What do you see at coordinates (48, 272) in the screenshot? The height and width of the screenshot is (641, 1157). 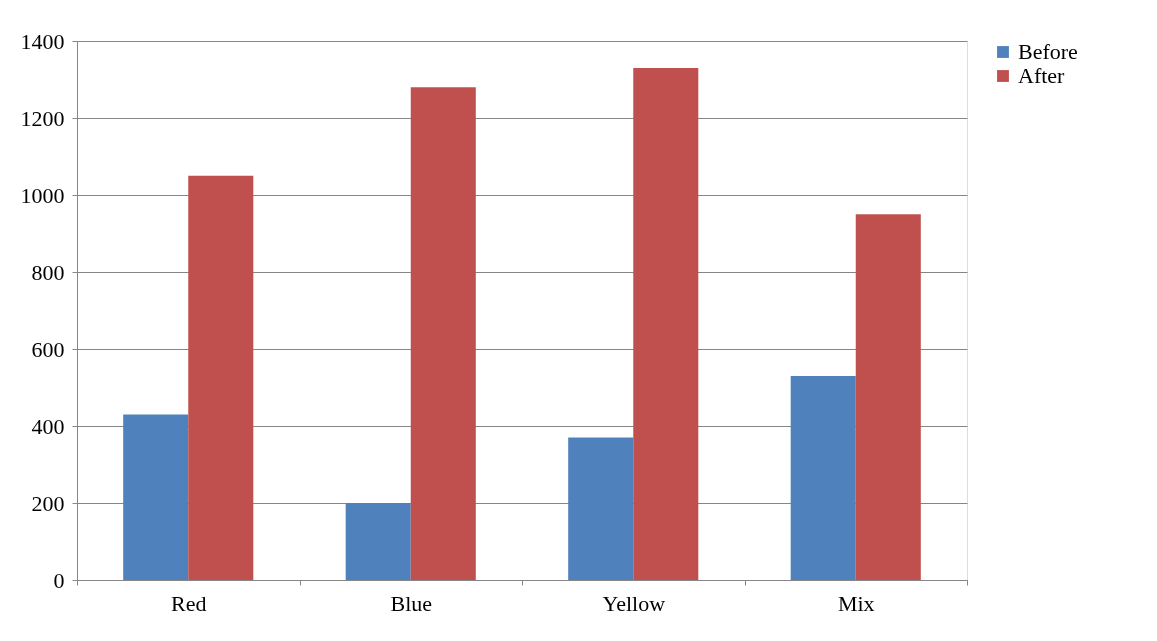 I see `y-tick-label: 800` at bounding box center [48, 272].